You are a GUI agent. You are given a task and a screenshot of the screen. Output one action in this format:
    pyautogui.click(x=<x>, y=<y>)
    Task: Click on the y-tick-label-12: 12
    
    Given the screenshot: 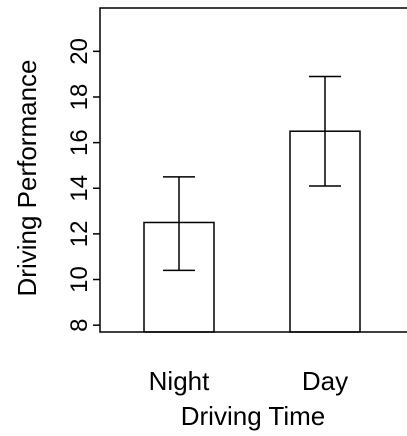 What is the action you would take?
    pyautogui.click(x=79, y=234)
    